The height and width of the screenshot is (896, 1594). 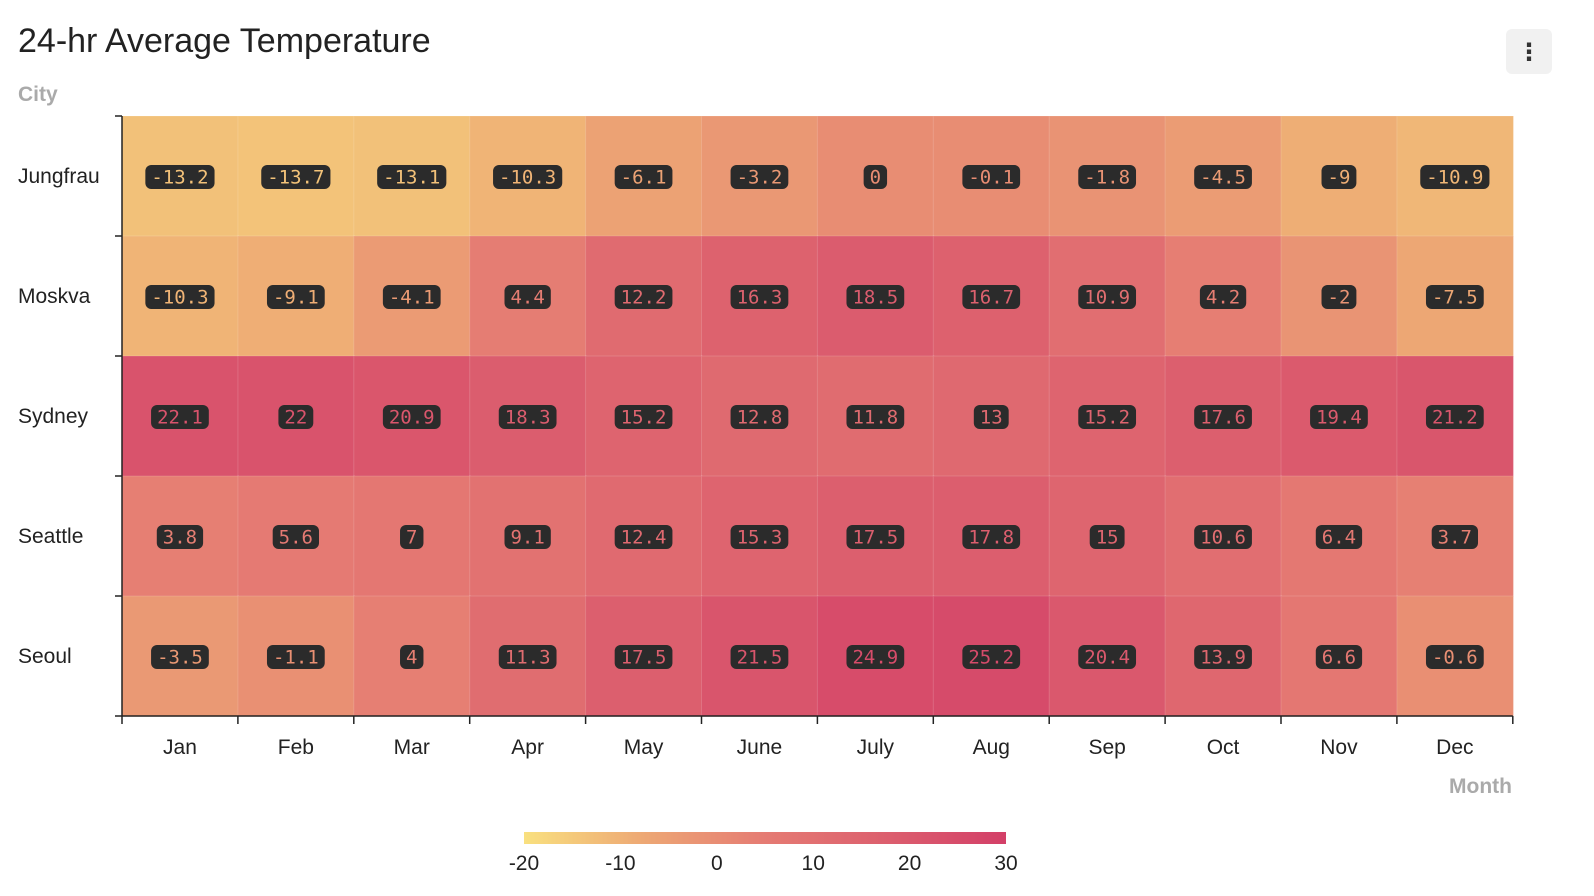 I want to click on cell-value-label: 24.9, so click(x=875, y=658).